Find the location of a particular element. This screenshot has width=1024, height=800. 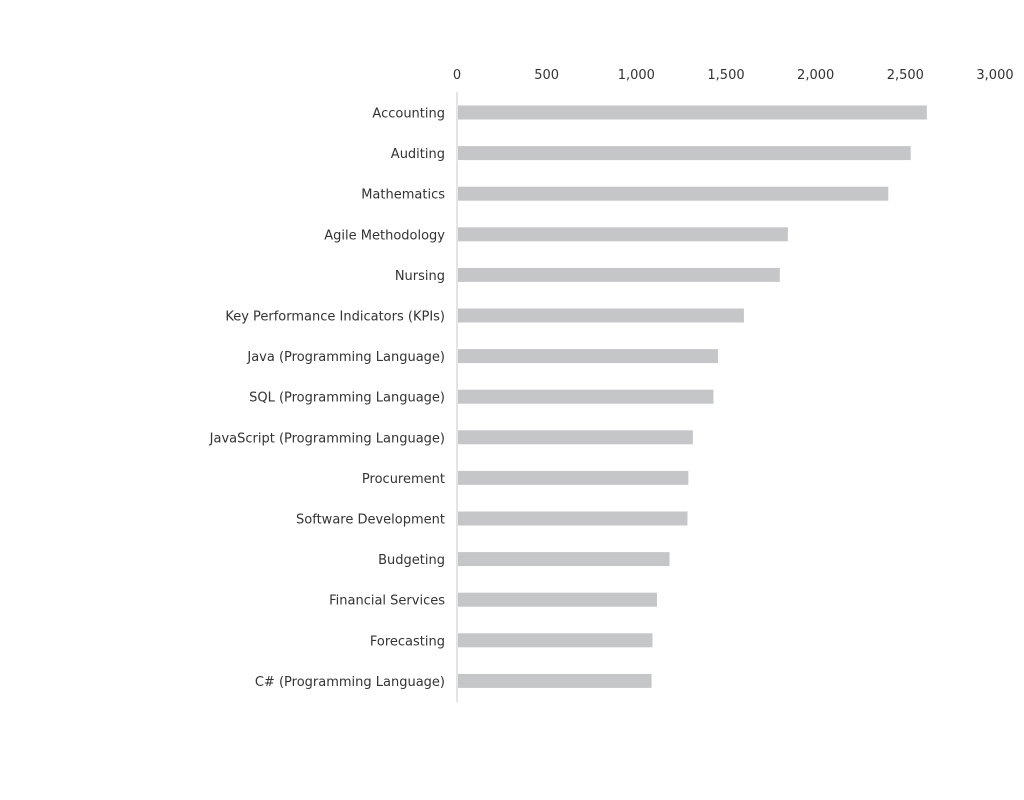

category-label: Key Performance Indicators (KPIs) is located at coordinates (335, 317).